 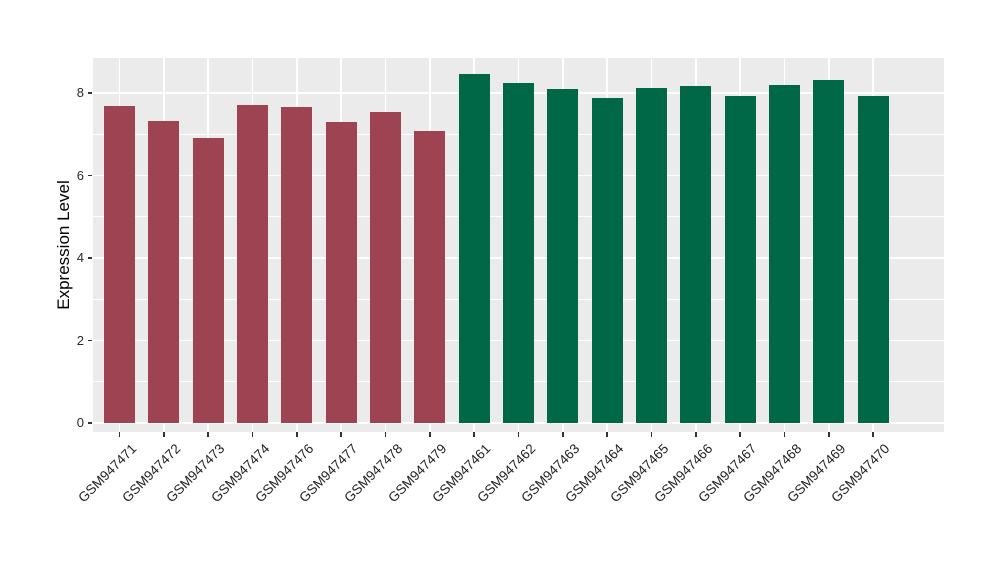 I want to click on bar-GSM947478, so click(x=386, y=267).